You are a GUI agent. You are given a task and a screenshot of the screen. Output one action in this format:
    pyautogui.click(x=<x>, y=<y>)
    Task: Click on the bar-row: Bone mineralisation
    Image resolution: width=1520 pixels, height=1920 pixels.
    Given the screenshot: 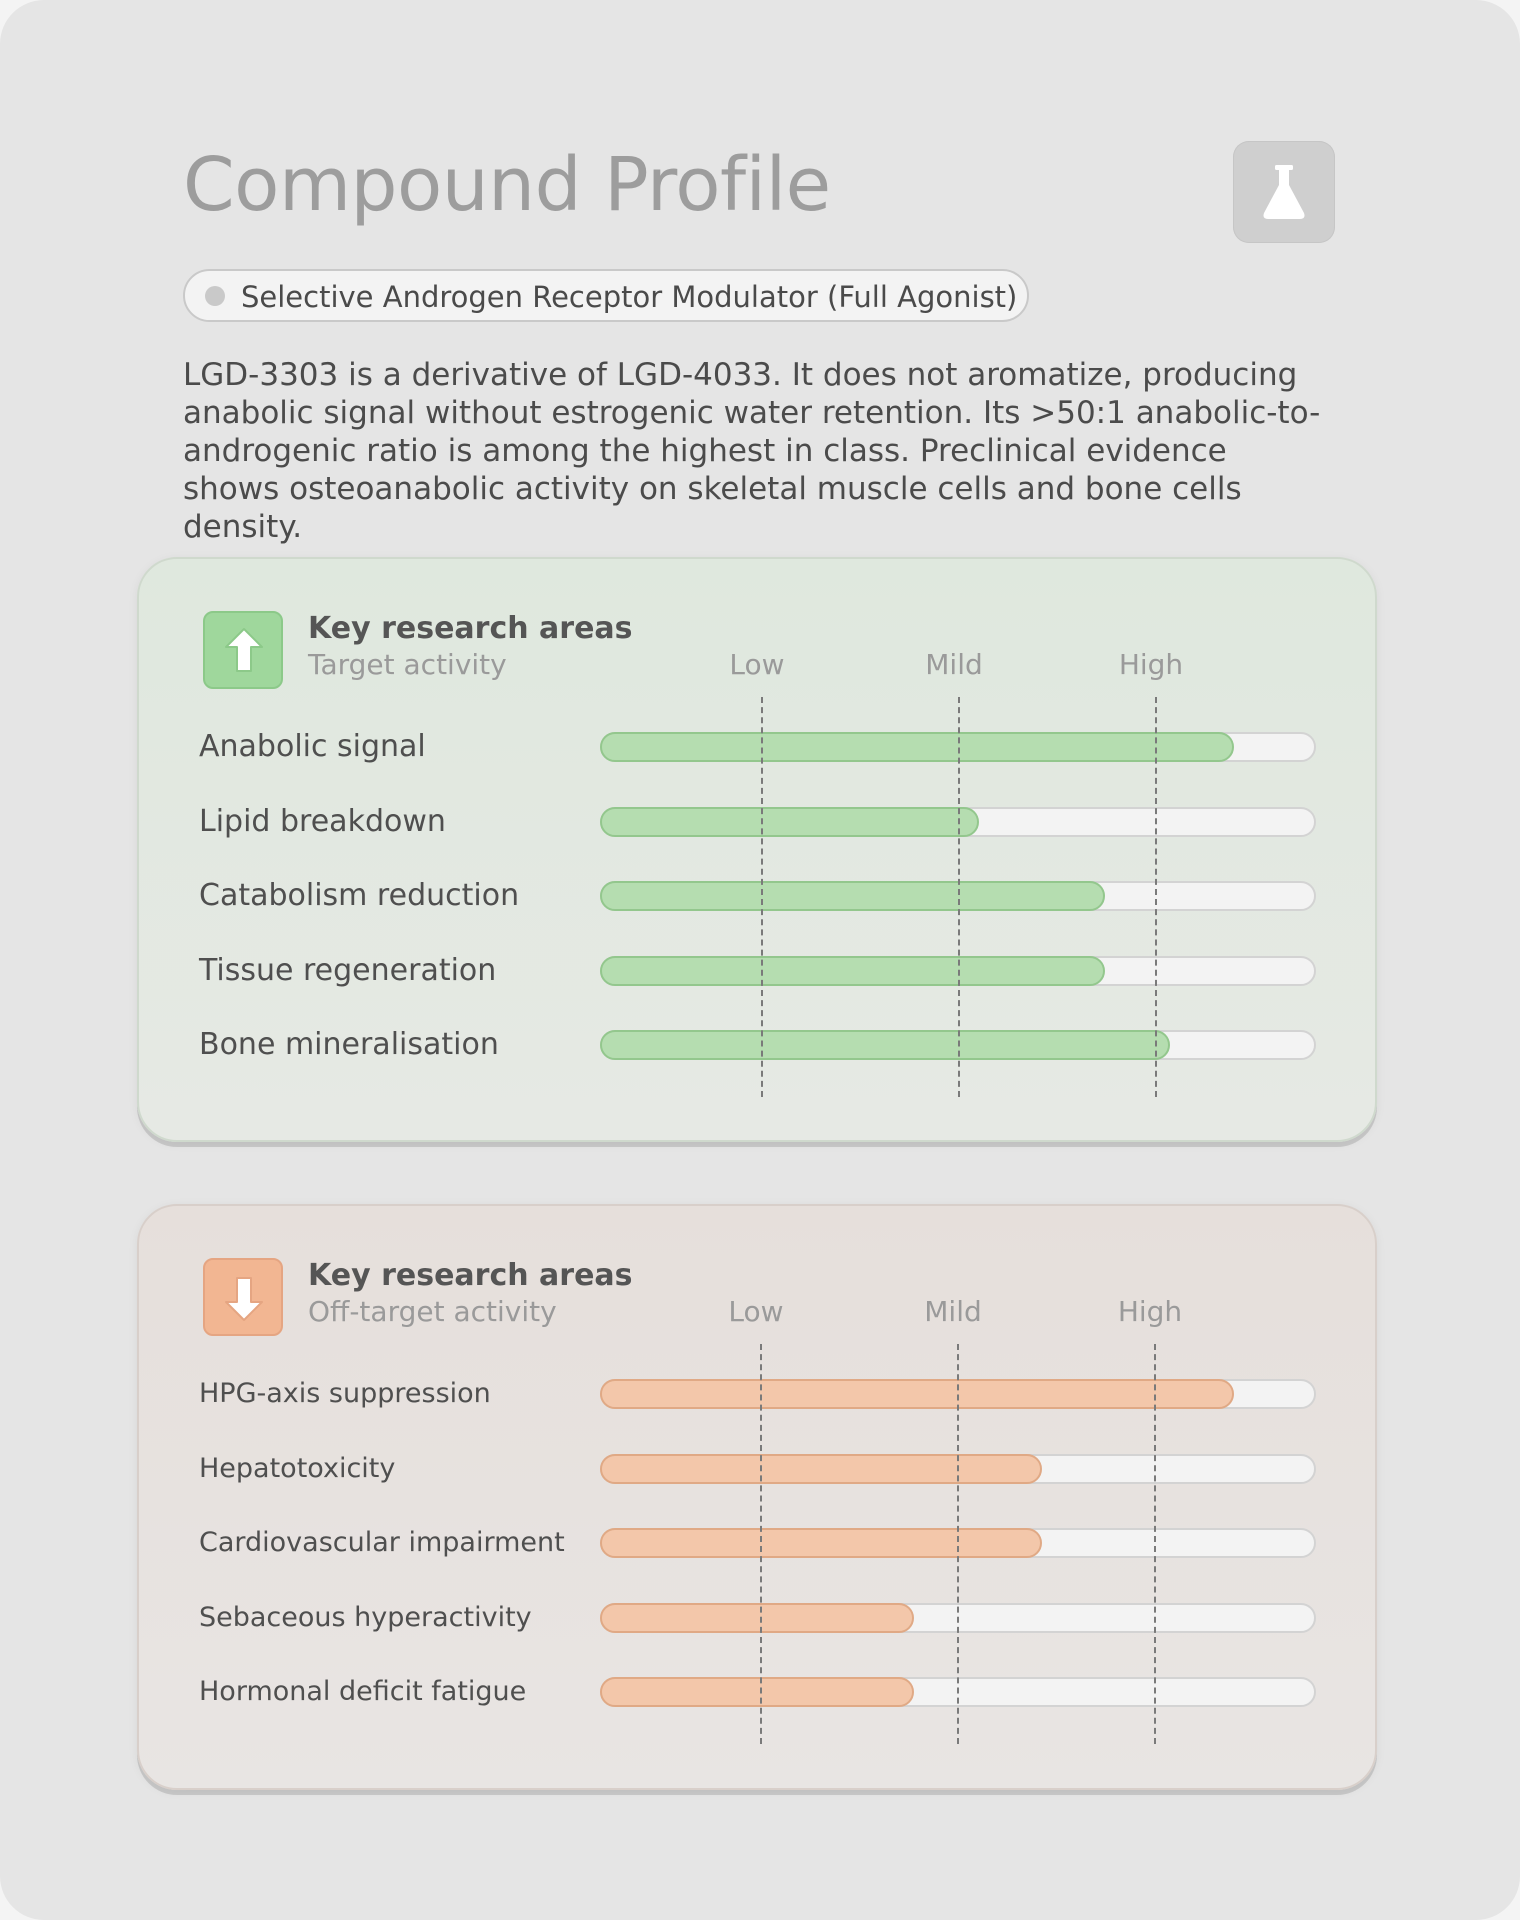 What is the action you would take?
    pyautogui.click(x=757, y=1045)
    